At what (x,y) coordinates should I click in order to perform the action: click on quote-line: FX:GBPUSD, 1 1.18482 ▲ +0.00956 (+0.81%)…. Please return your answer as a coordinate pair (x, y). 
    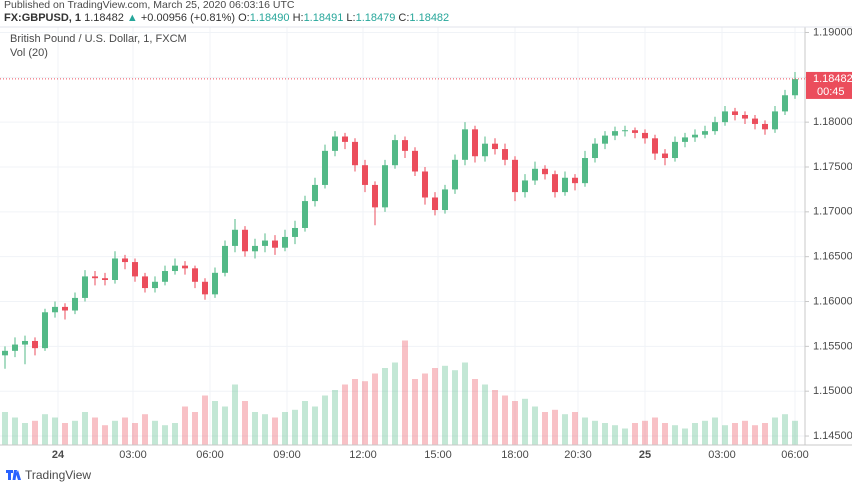
    Looking at the image, I should click on (226, 18).